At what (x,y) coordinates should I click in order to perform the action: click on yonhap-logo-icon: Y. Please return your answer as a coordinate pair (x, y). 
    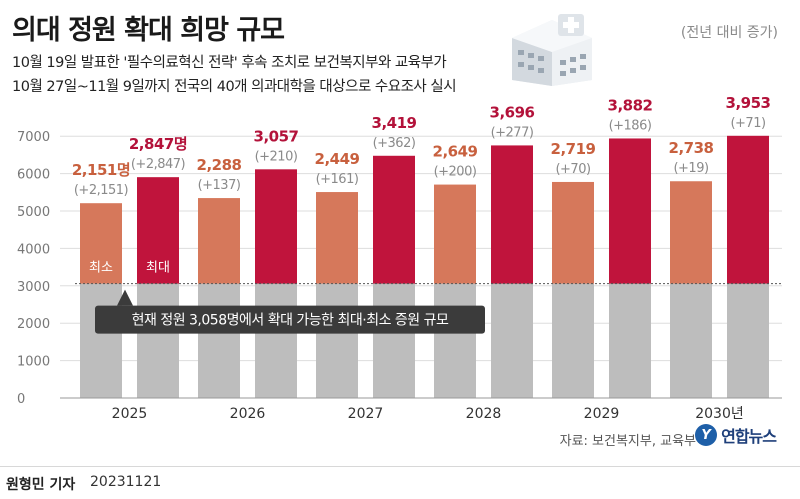
    Looking at the image, I should click on (706, 435).